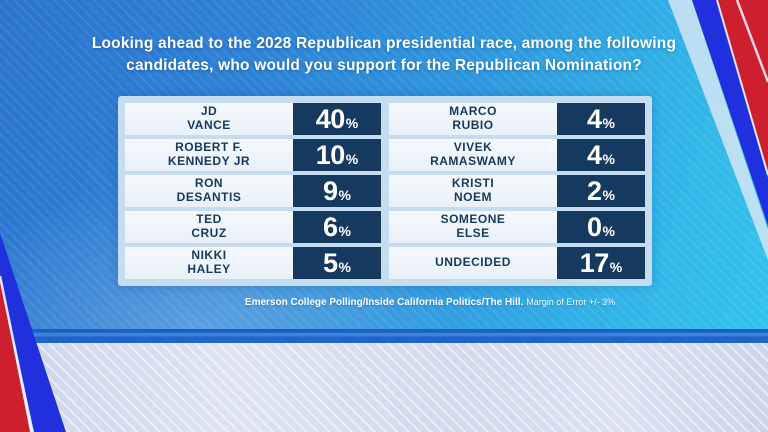 This screenshot has width=768, height=432. I want to click on candidate-name: TED CRUZ, so click(209, 227).